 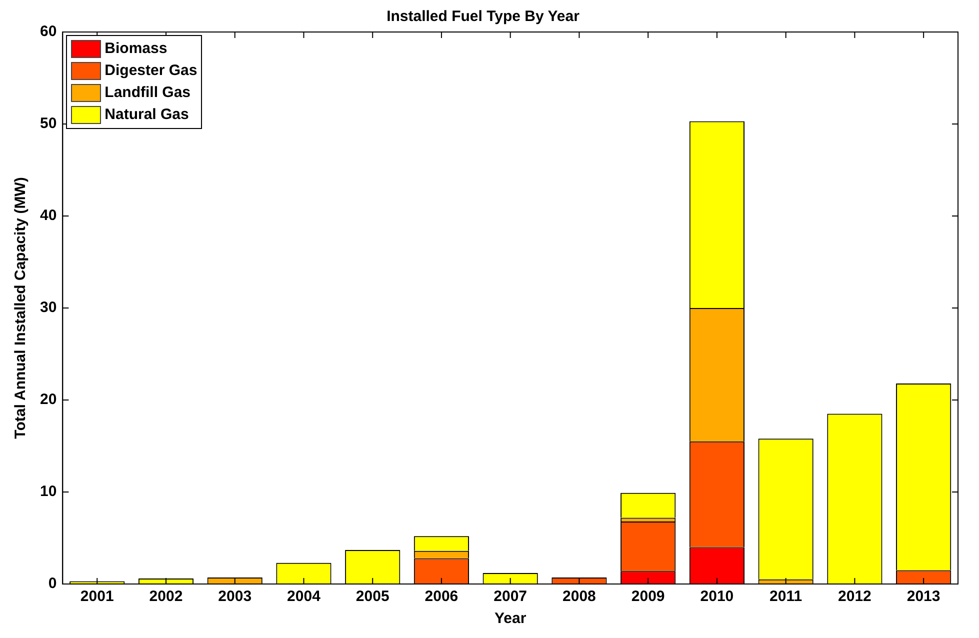 I want to click on x-tick-label: 2012, so click(x=855, y=597).